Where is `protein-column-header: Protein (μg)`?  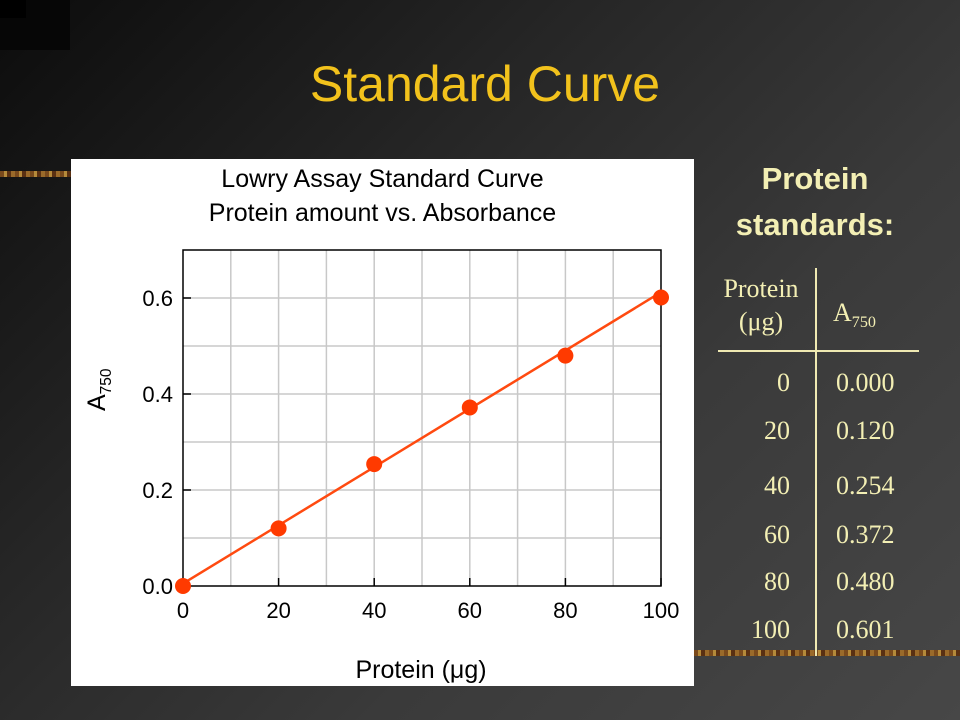
protein-column-header: Protein (μg) is located at coordinates (761, 305).